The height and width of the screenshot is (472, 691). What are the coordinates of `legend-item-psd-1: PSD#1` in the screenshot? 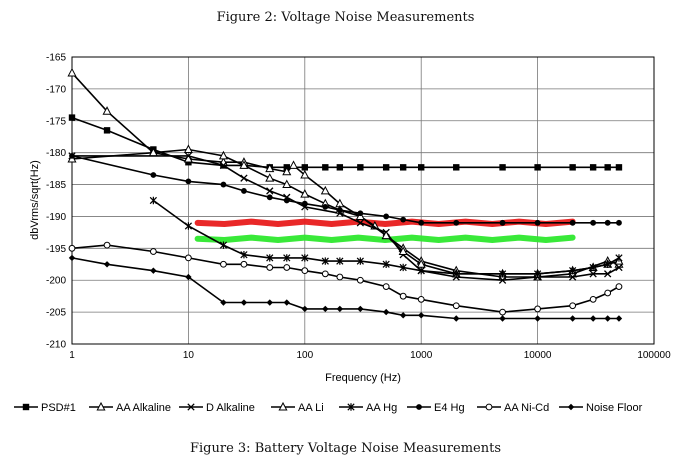 It's located at (45, 408).